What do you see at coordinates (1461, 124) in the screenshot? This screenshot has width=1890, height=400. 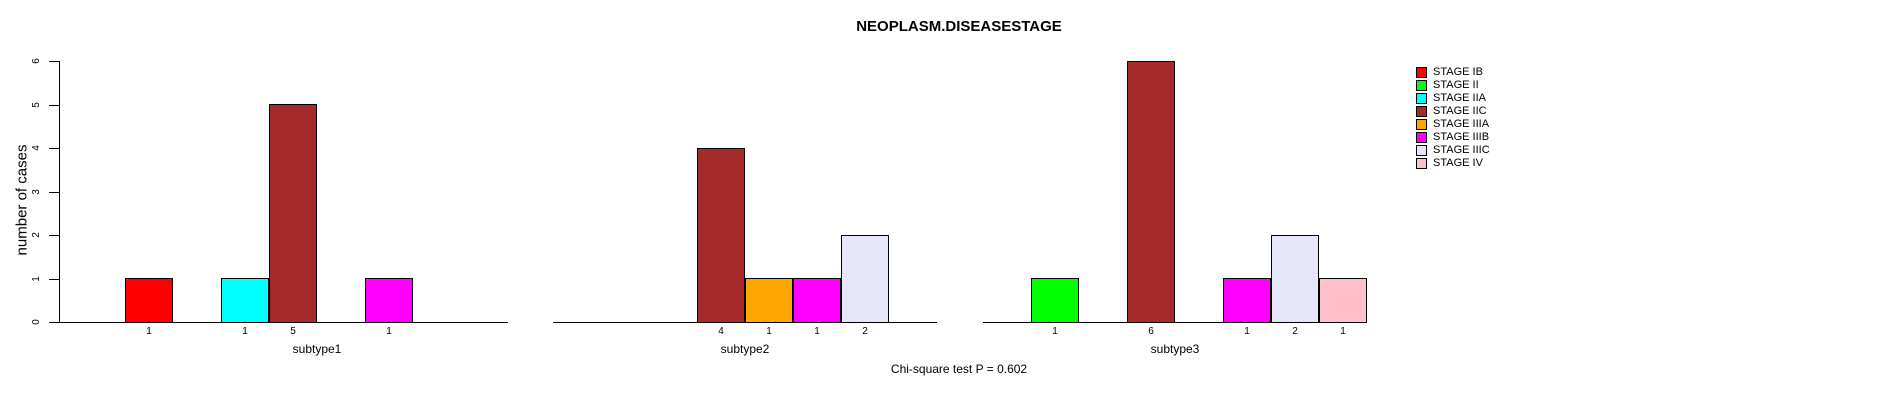 I see `legend-label: STAGE IIIA` at bounding box center [1461, 124].